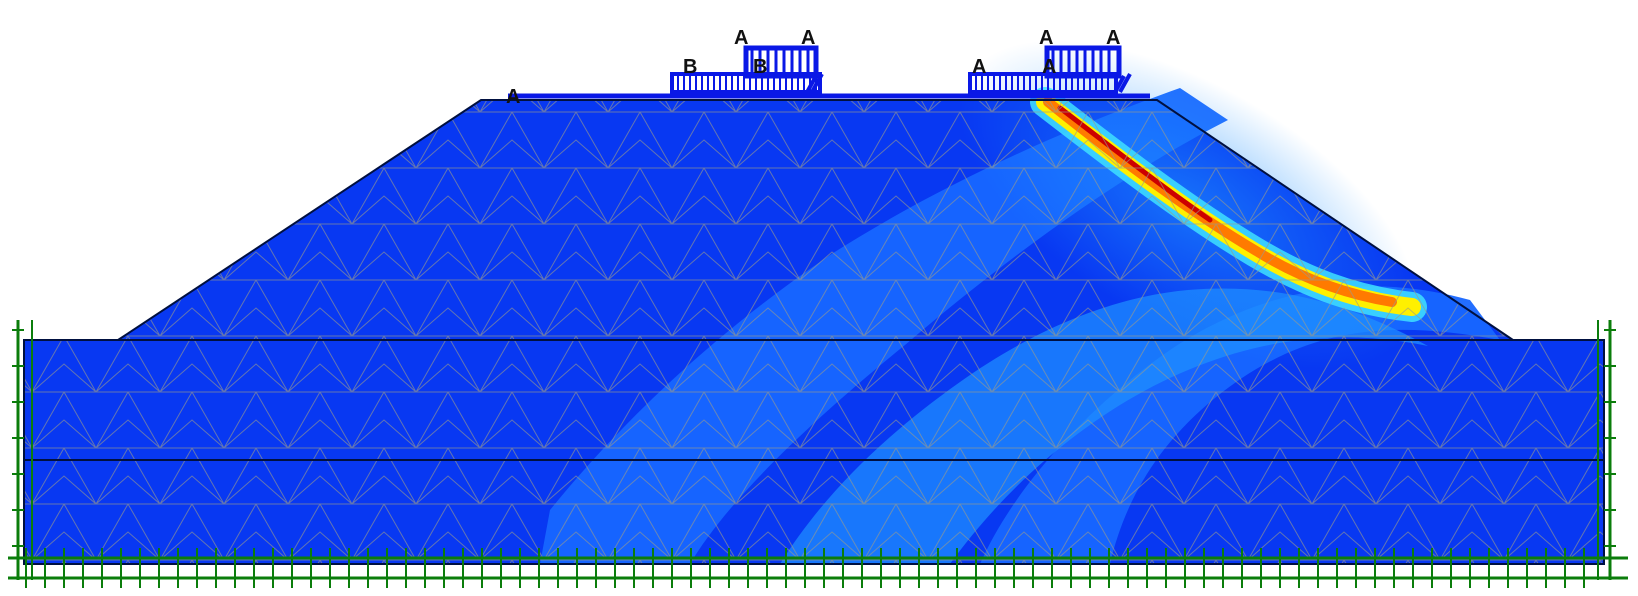 This screenshot has height=596, width=1638. Describe the element at coordinates (1113, 38) in the screenshot. I see `load-label-a-4: A` at that location.